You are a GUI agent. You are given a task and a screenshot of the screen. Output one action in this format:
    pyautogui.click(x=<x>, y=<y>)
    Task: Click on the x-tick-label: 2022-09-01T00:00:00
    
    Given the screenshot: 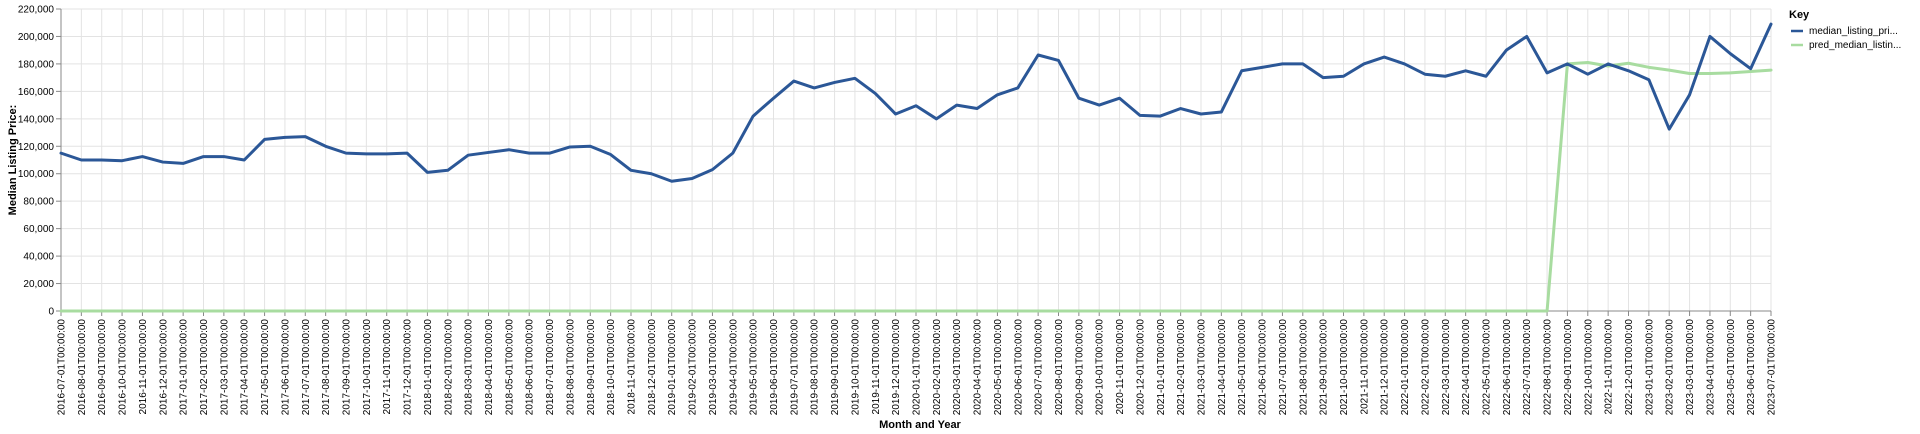 What is the action you would take?
    pyautogui.click(x=1568, y=367)
    